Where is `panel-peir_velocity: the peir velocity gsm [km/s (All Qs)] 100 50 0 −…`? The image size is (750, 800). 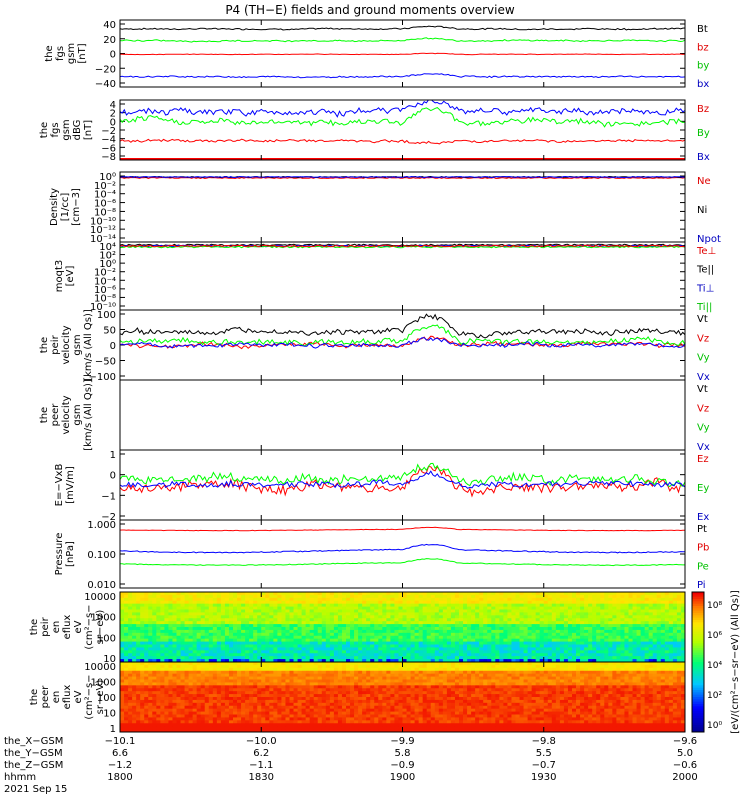 panel-peir_velocity: the peir velocity gsm [km/s (All Qs)] 100 50 0 −… is located at coordinates (374, 346).